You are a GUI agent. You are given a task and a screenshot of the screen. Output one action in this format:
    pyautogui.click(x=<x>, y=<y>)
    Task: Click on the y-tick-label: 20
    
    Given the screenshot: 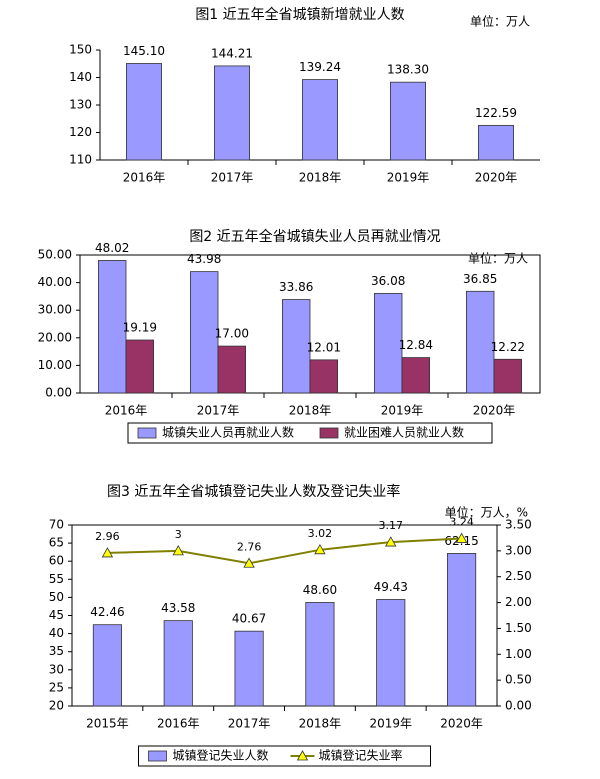 What is the action you would take?
    pyautogui.click(x=56, y=706)
    